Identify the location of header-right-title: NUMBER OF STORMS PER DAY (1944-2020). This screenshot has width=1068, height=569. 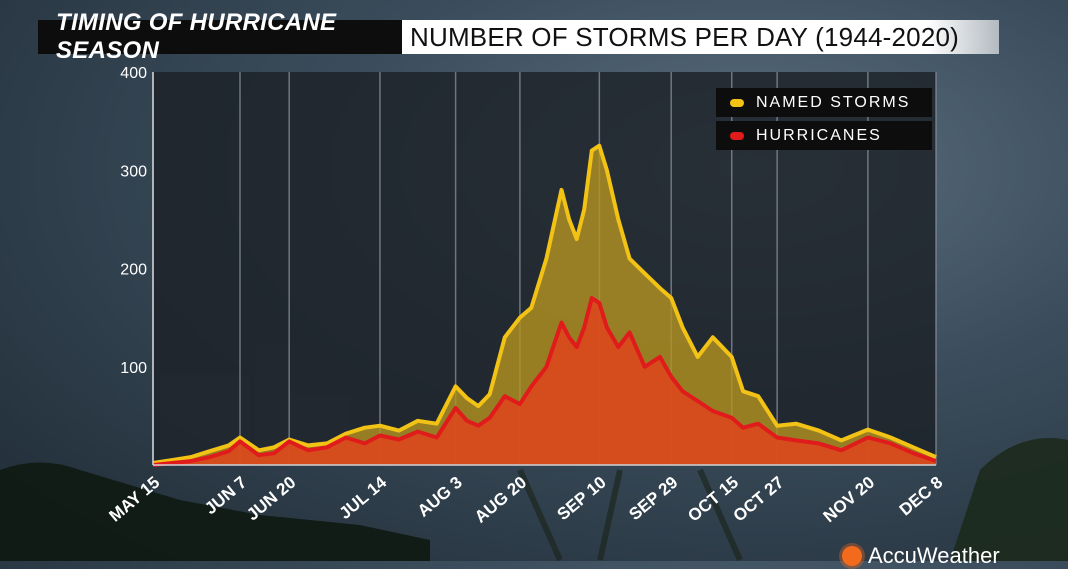
(701, 37).